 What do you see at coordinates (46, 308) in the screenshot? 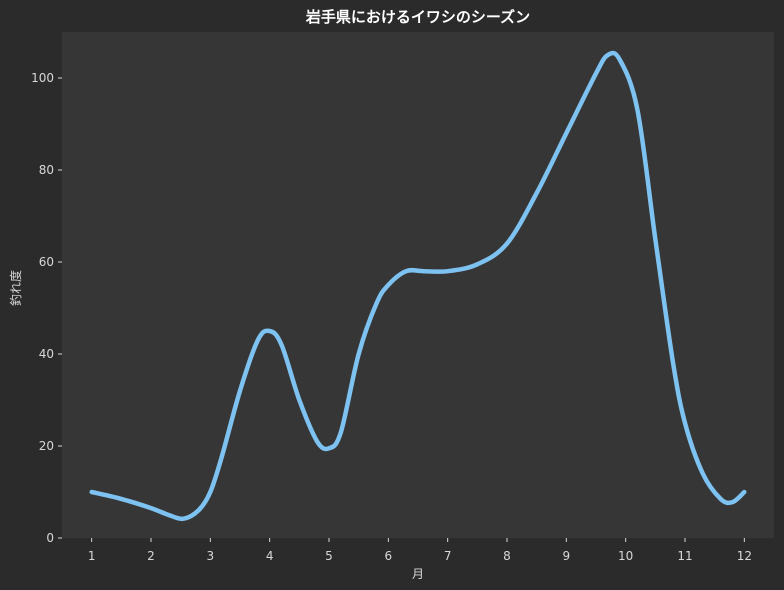
I see `y-axis: 0 20 40 60 80 100` at bounding box center [46, 308].